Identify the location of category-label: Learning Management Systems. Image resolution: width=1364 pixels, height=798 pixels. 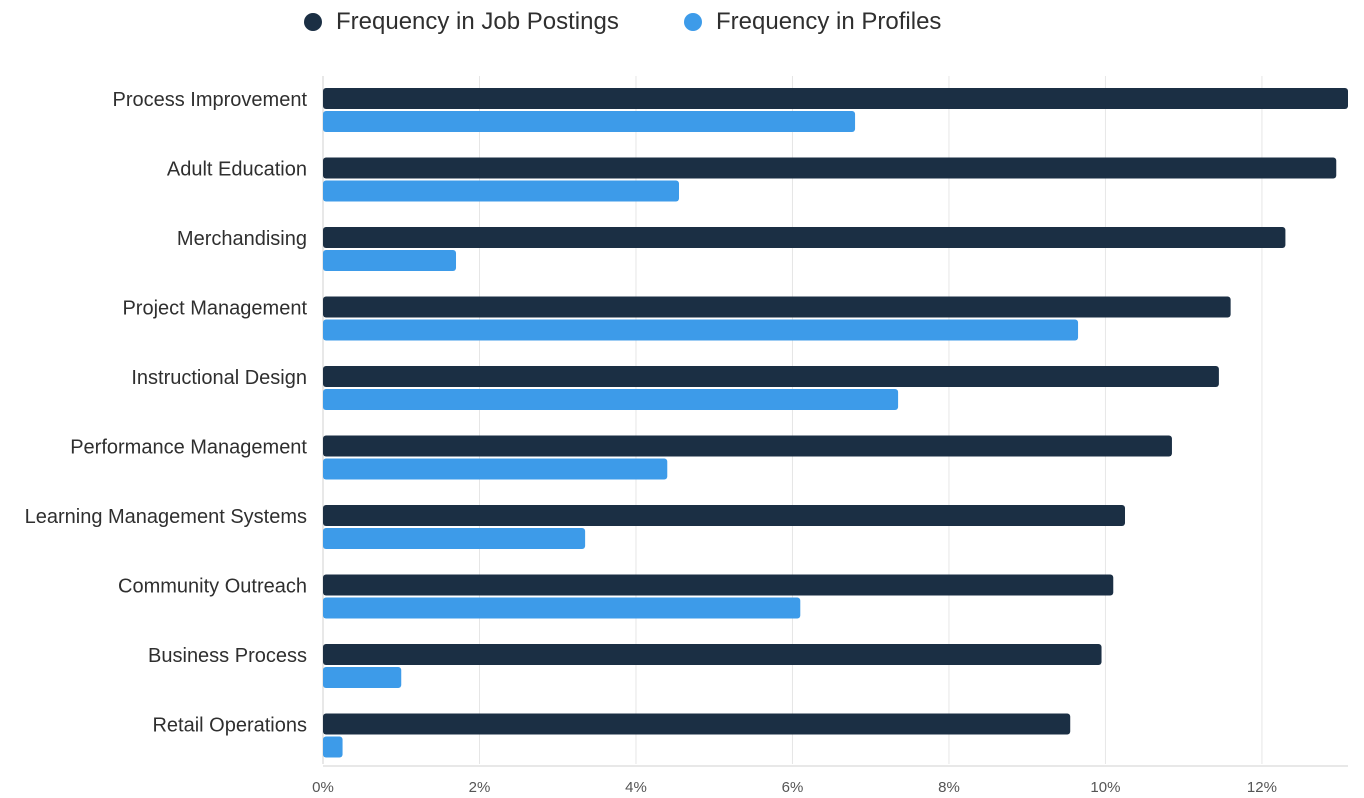
(166, 517).